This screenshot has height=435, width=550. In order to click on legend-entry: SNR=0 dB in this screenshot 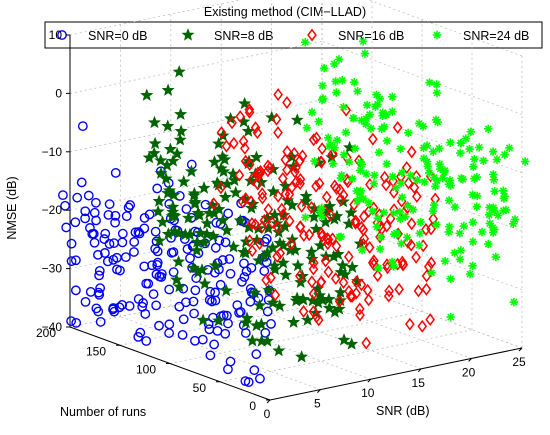, I will do `click(117, 36)`.